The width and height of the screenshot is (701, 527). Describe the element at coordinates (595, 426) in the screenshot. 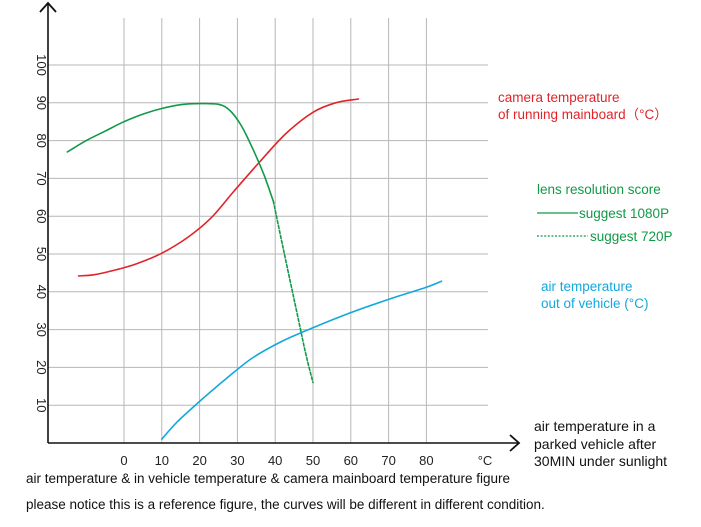

I see `x-axis-title: air temperature in a` at that location.